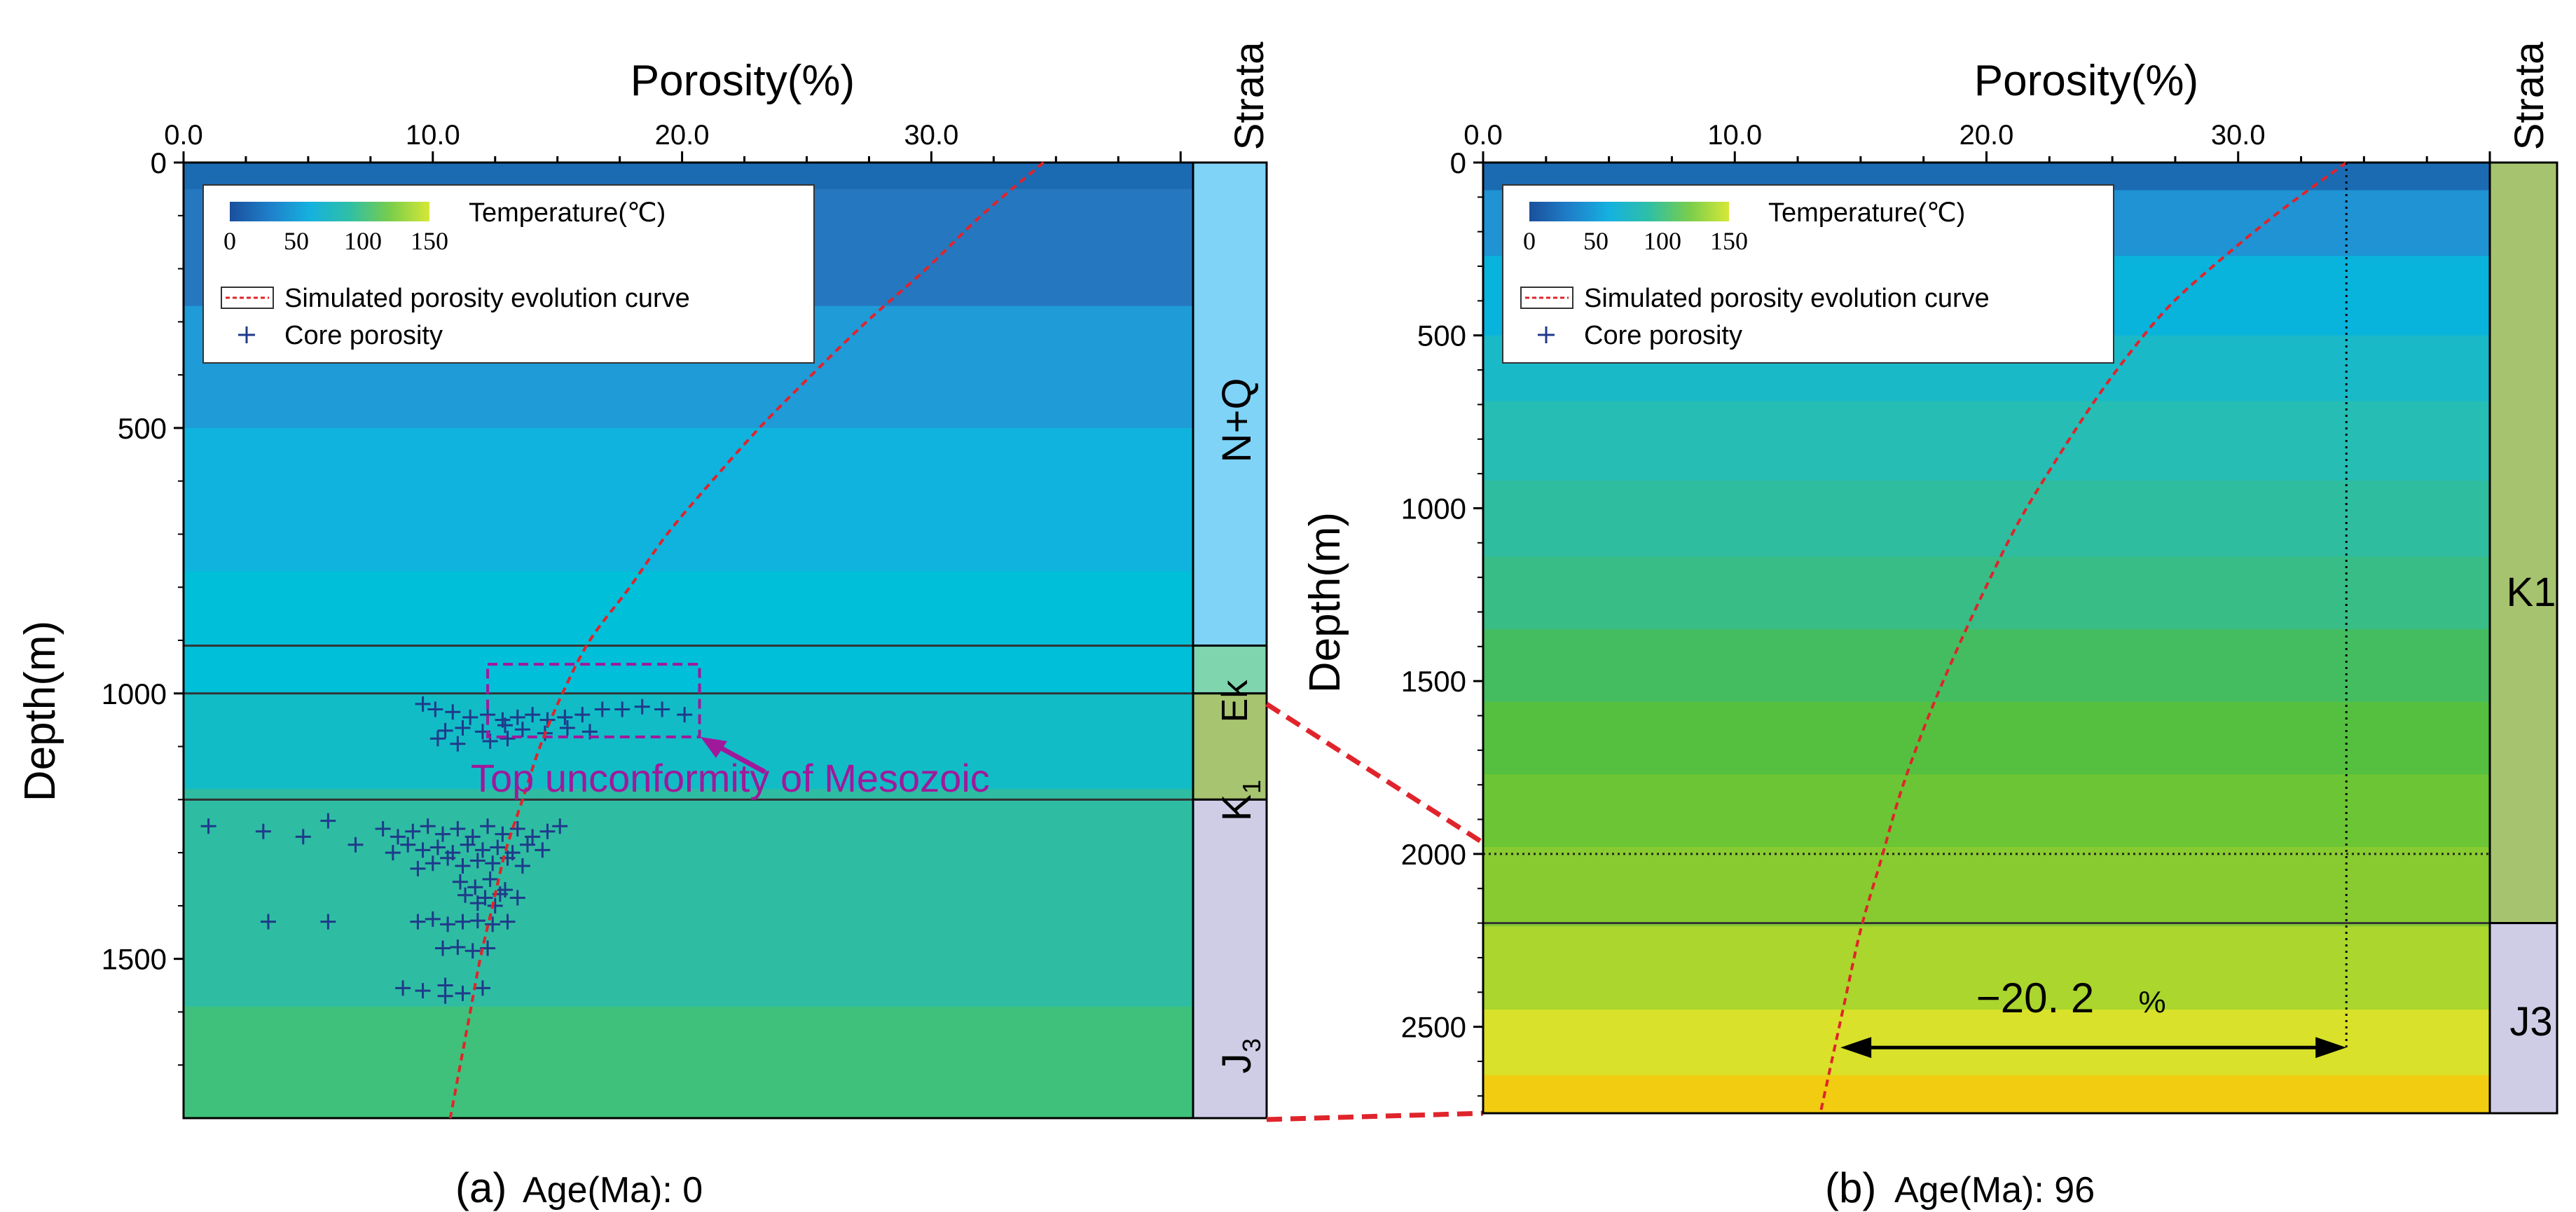 The width and height of the screenshot is (2576, 1212). Describe the element at coordinates (579, 1187) in the screenshot. I see `panel-a-caption: (a) Age(Ma): 0` at that location.